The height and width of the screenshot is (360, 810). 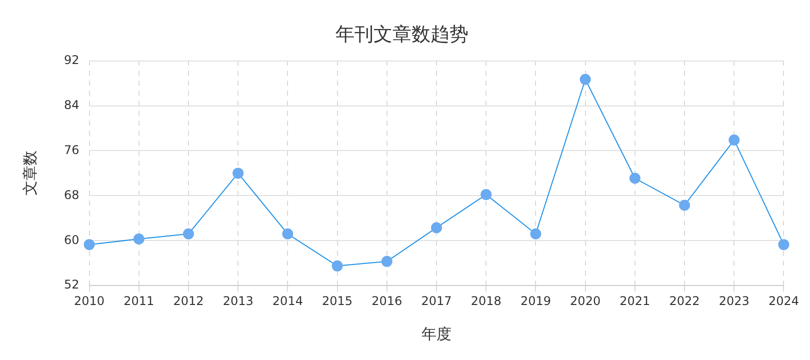 I want to click on x-tick-label: 2023, so click(x=734, y=301).